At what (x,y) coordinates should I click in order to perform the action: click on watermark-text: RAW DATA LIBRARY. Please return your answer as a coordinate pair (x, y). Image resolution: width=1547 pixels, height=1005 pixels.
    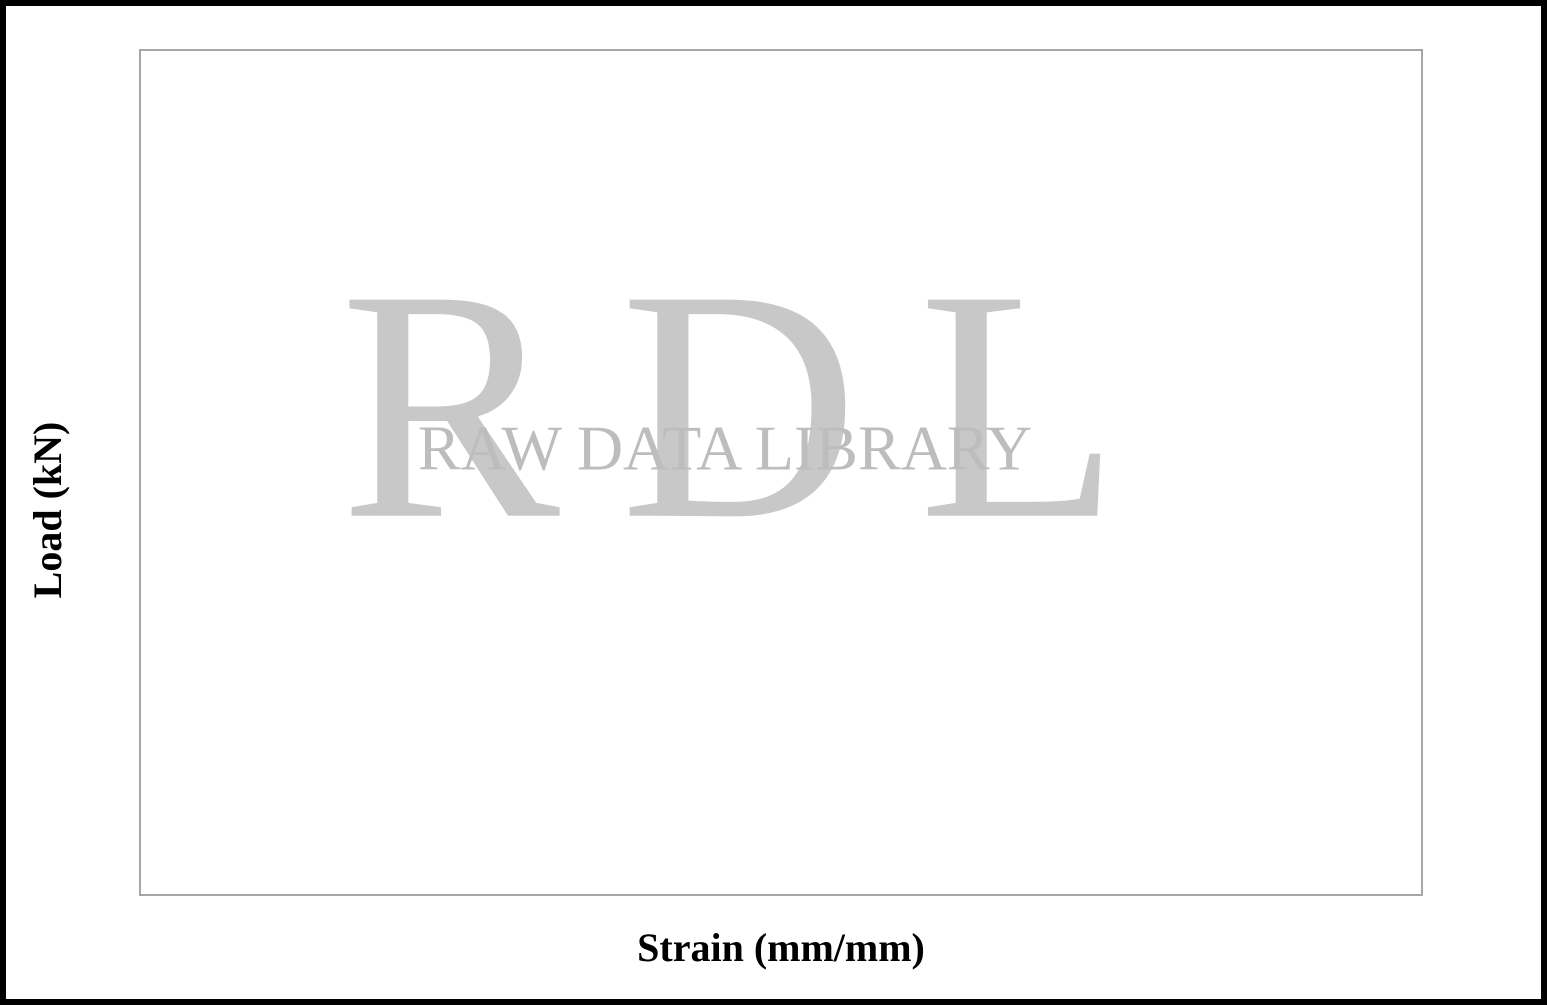
    Looking at the image, I should click on (725, 448).